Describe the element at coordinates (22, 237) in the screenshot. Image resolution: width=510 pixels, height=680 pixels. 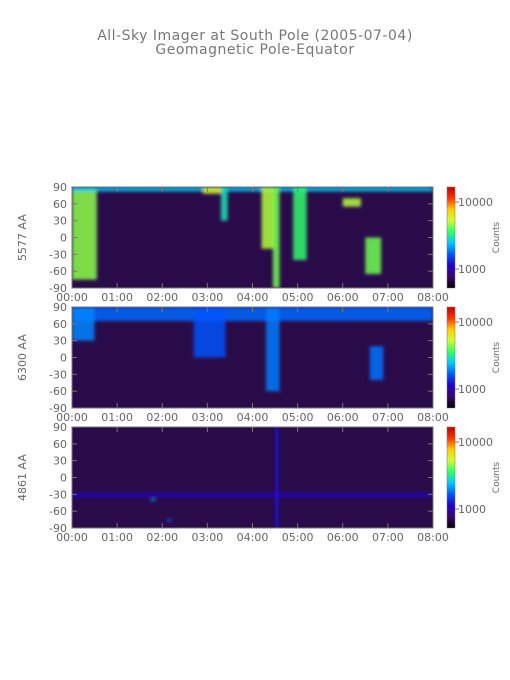
I see `y-axis-label: 5577 AA` at that location.